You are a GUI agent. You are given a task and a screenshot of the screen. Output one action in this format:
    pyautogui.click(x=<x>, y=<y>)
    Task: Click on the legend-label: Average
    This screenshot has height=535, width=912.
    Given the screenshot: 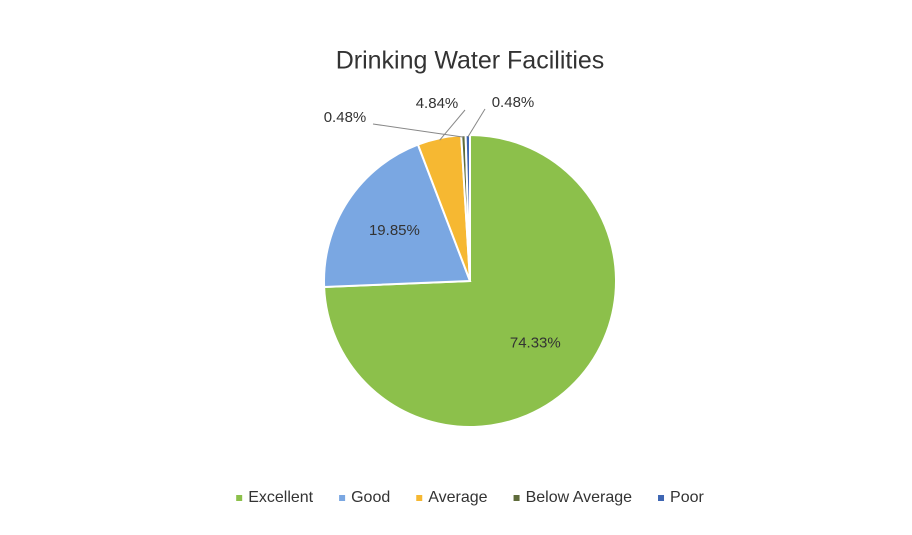 What is the action you would take?
    pyautogui.click(x=457, y=497)
    